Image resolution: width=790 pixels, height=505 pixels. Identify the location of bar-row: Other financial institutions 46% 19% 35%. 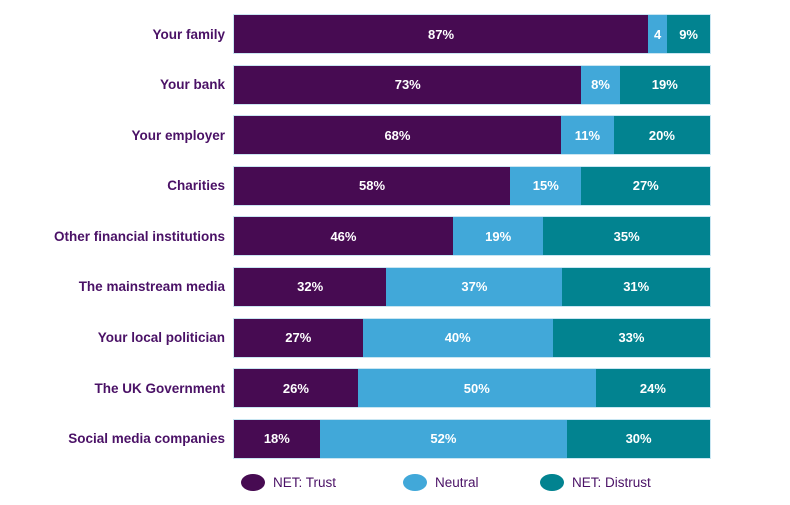
(395, 236).